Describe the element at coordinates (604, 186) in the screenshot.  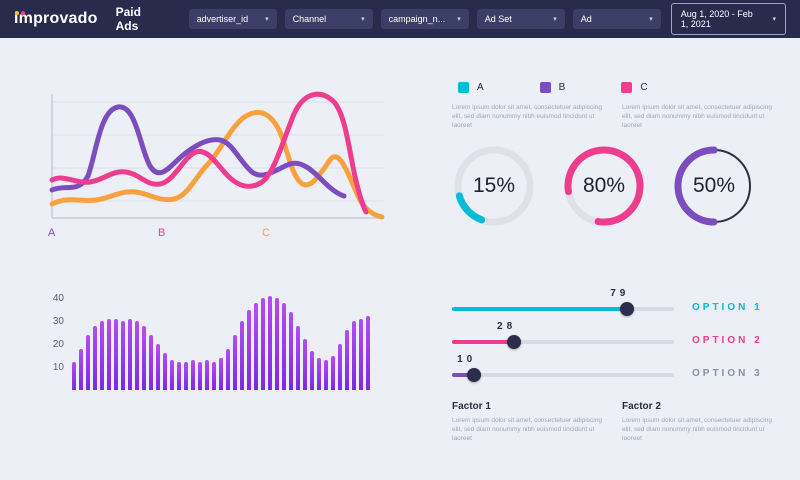
I see `gauge-80: 80%` at that location.